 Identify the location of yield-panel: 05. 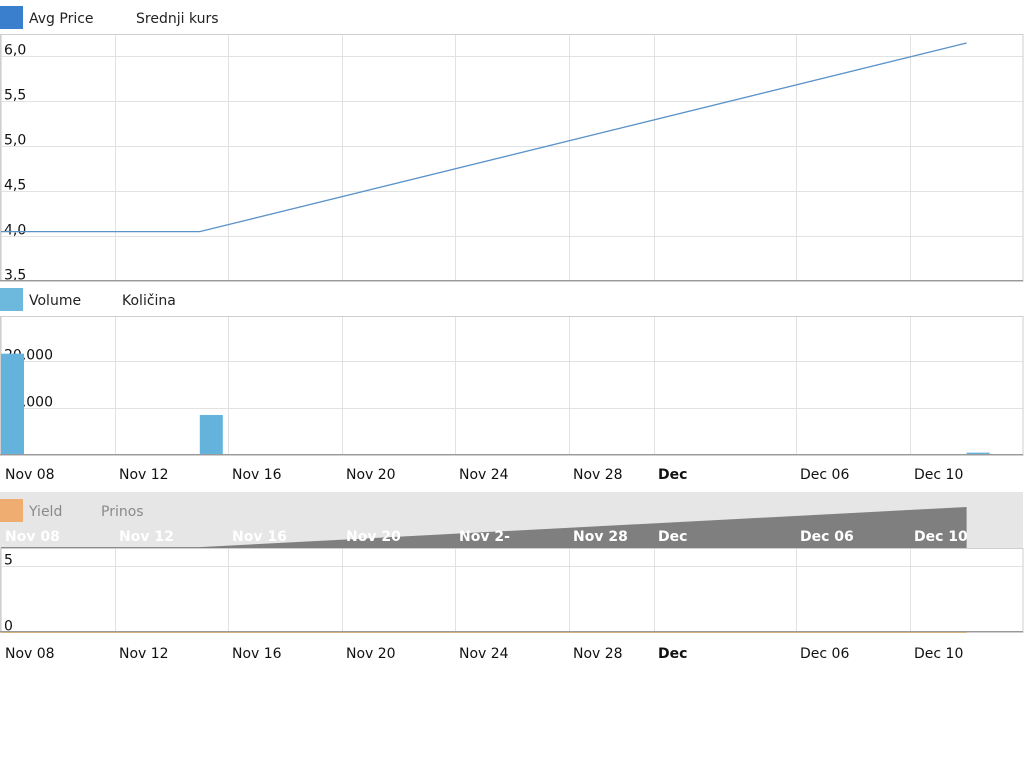
(512, 591).